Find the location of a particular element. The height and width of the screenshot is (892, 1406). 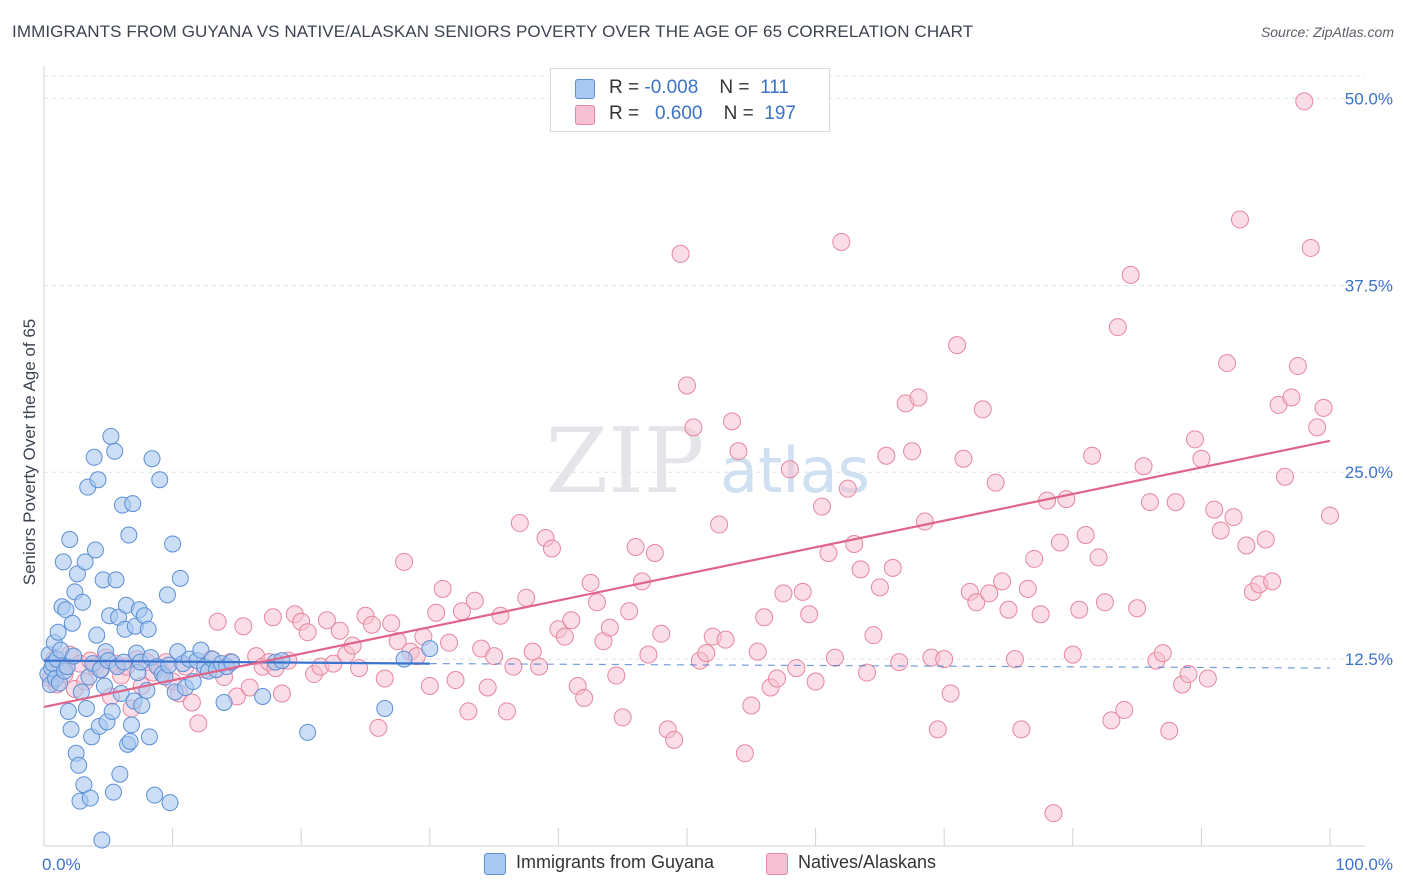

legend-n-value: 111 is located at coordinates (774, 87).